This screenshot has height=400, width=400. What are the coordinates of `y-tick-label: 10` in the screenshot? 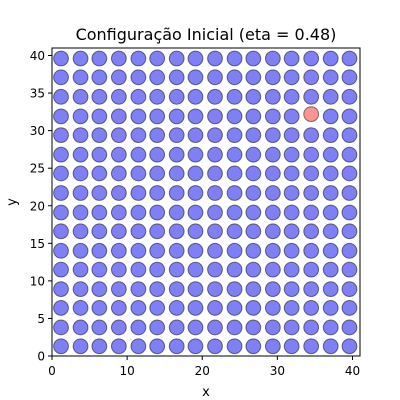 It's located at (37, 281).